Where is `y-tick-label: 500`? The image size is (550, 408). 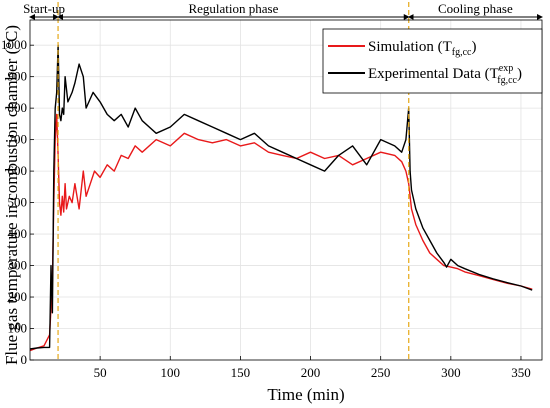 y-tick-label: 500 is located at coordinates (18, 202).